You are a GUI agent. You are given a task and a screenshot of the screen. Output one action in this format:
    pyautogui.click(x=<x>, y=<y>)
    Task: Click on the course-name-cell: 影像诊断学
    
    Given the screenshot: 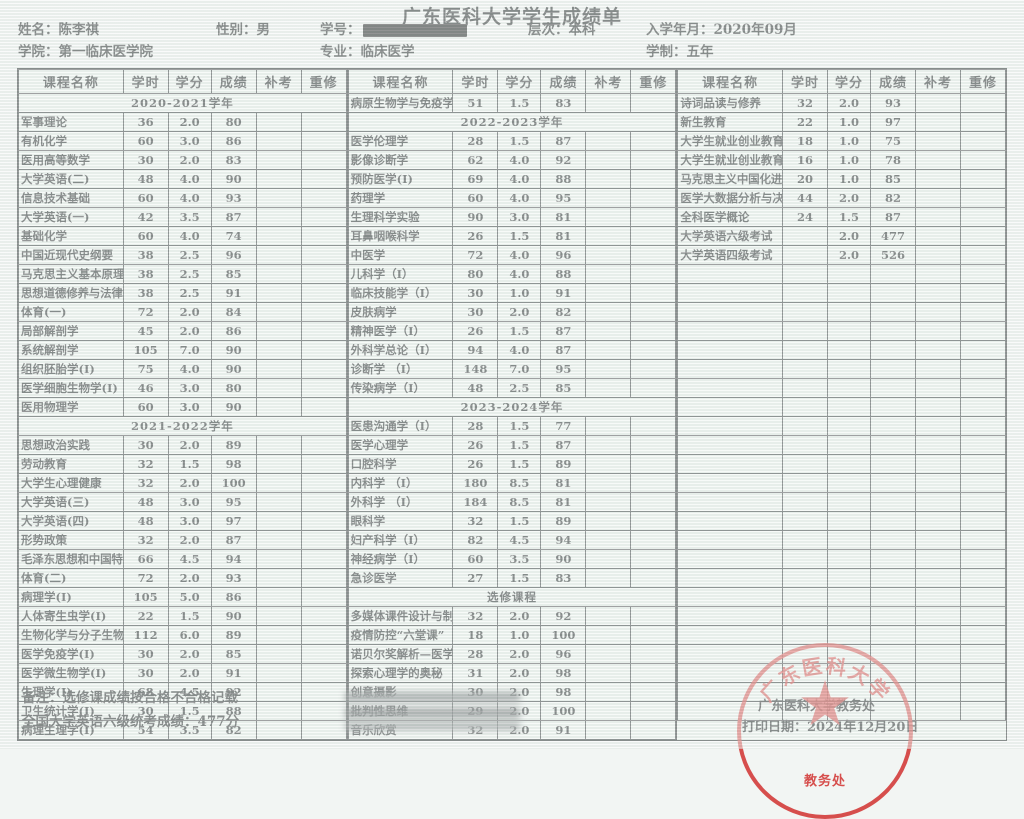 What is the action you would take?
    pyautogui.click(x=400, y=160)
    